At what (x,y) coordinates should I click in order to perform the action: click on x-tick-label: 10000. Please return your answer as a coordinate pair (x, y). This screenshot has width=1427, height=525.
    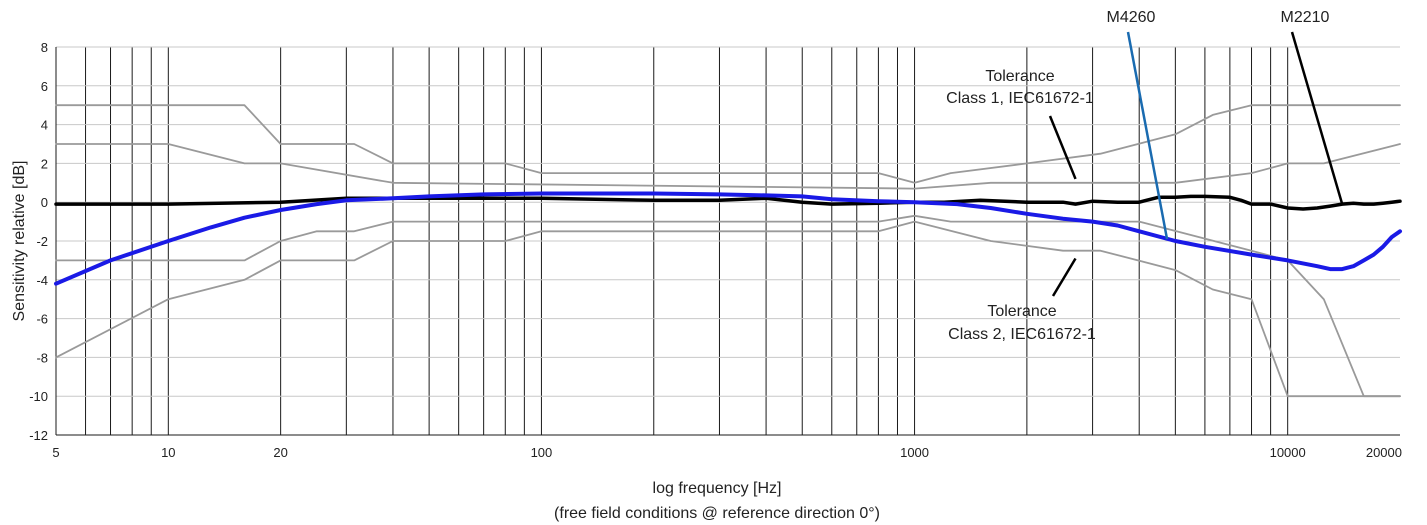
    Looking at the image, I should click on (1288, 452).